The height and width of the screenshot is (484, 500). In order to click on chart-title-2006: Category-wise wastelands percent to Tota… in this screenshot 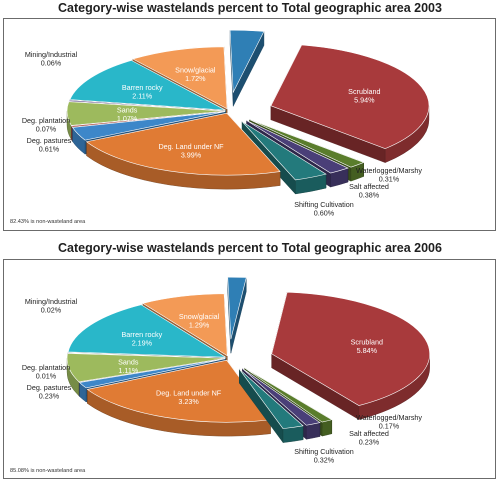, I will do `click(250, 248)`.